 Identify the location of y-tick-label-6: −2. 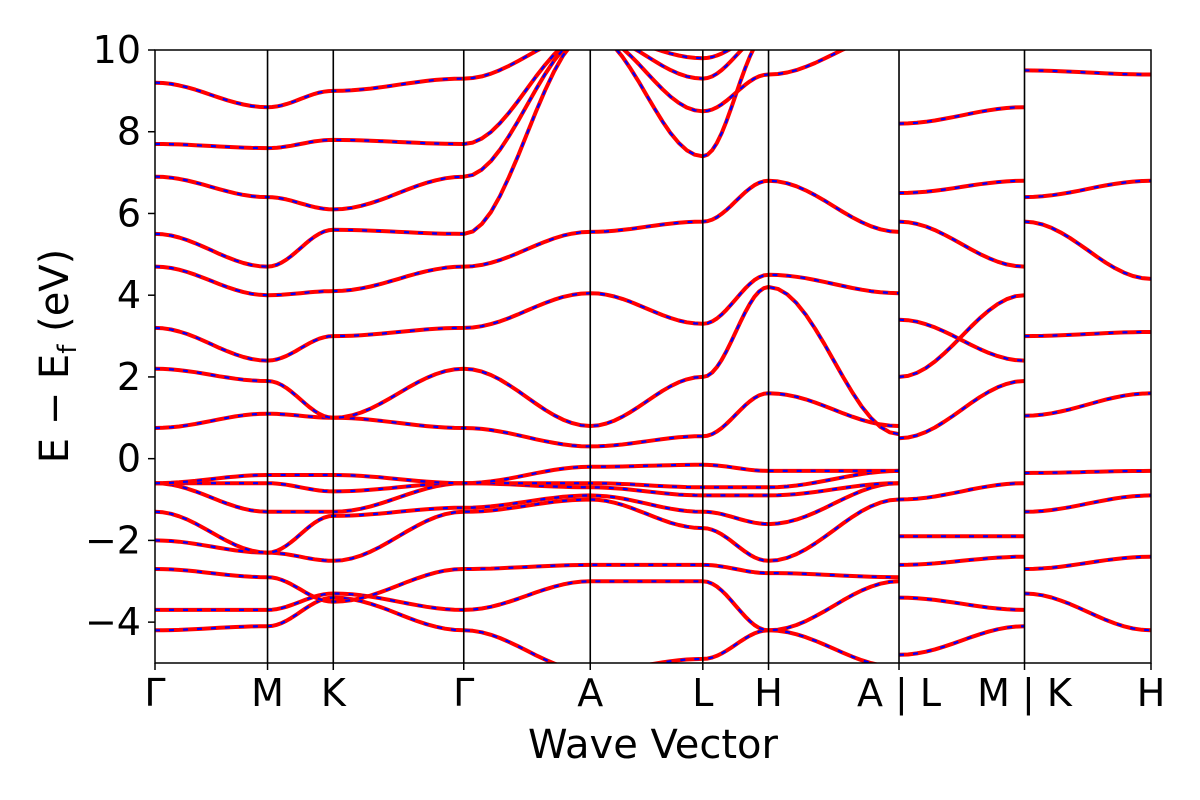
(113, 540).